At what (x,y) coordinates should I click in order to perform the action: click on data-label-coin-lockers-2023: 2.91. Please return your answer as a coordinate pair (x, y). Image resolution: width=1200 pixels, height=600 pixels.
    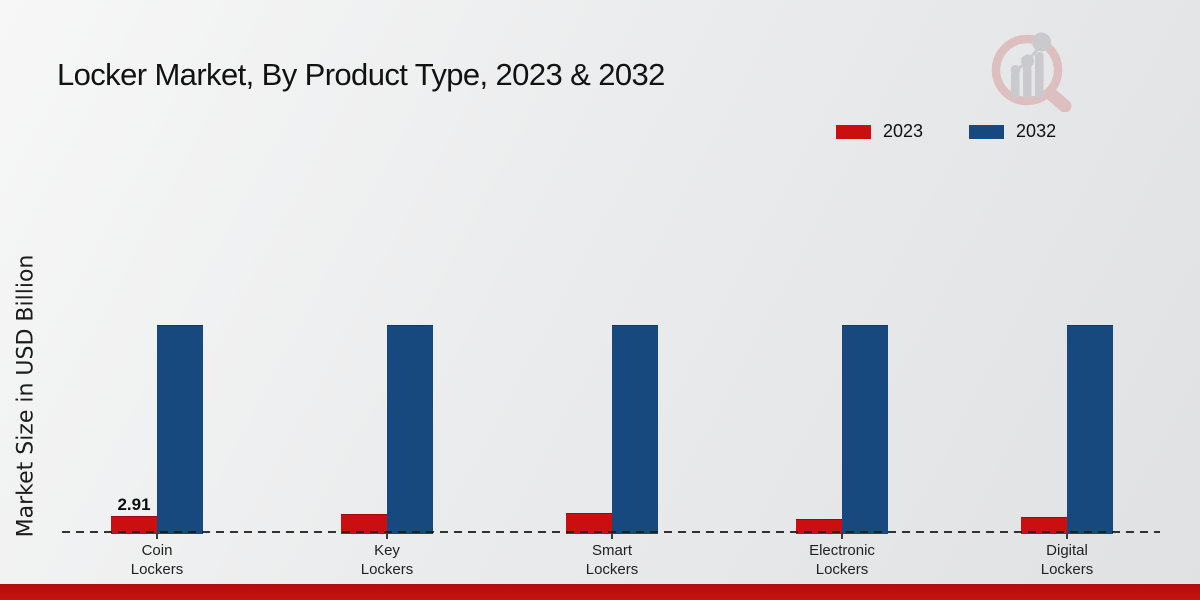
    Looking at the image, I should click on (134, 504).